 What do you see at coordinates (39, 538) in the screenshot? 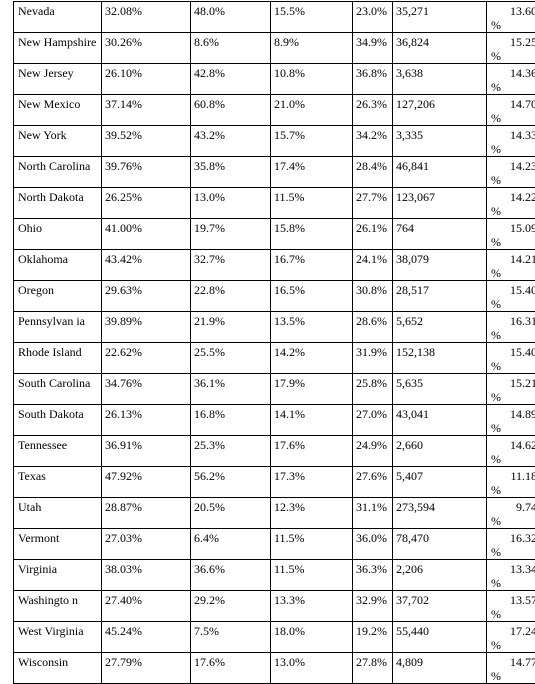
I see `state-cell-text: Vermont` at bounding box center [39, 538].